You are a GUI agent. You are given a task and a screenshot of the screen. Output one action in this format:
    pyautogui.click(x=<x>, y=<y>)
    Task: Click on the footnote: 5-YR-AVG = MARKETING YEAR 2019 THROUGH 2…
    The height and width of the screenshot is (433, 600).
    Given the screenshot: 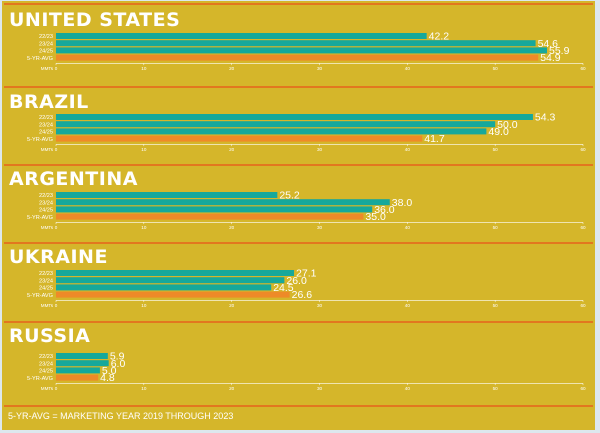 What is the action you would take?
    pyautogui.click(x=121, y=416)
    